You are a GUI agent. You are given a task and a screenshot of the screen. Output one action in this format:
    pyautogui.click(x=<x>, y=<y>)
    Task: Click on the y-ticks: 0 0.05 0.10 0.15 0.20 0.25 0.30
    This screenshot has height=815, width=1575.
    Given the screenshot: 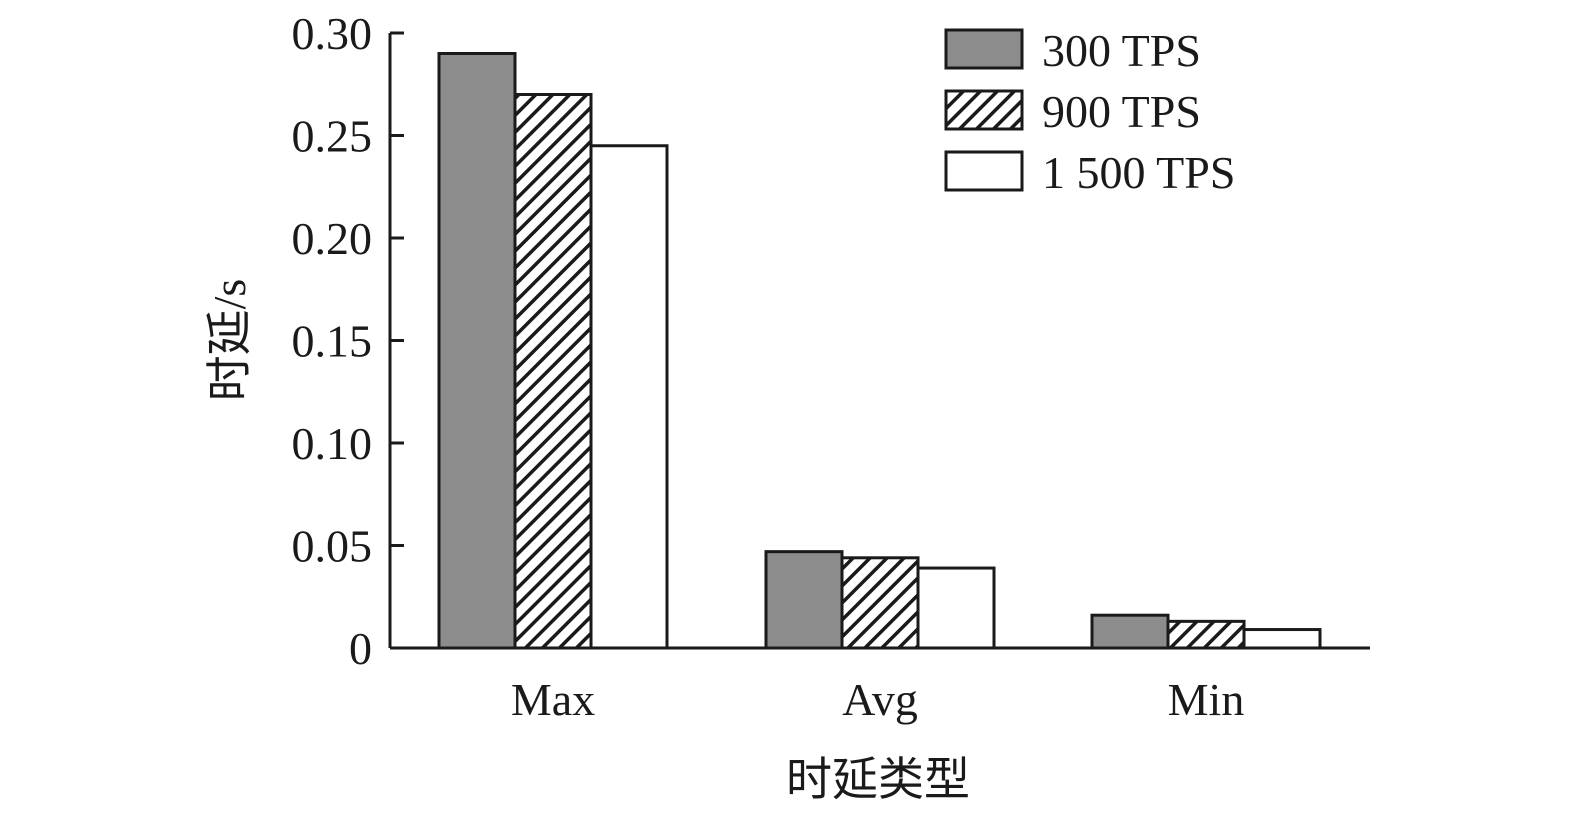 What is the action you would take?
    pyautogui.click(x=348, y=341)
    